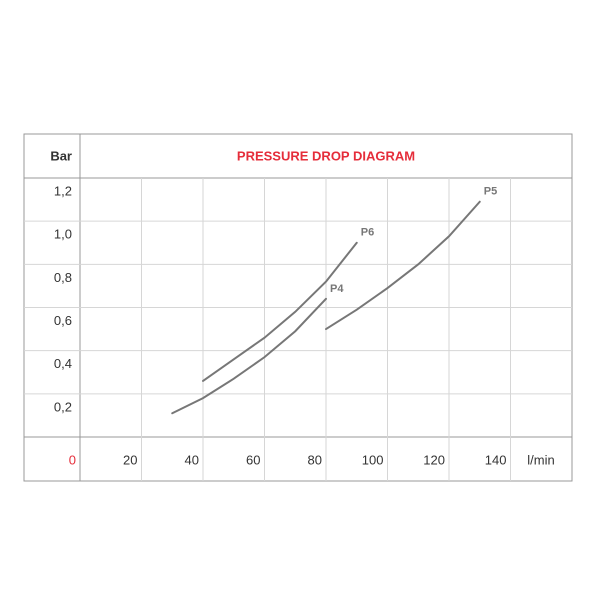 Image resolution: width=600 pixels, height=600 pixels. I want to click on x-tick-label: 100, so click(373, 459).